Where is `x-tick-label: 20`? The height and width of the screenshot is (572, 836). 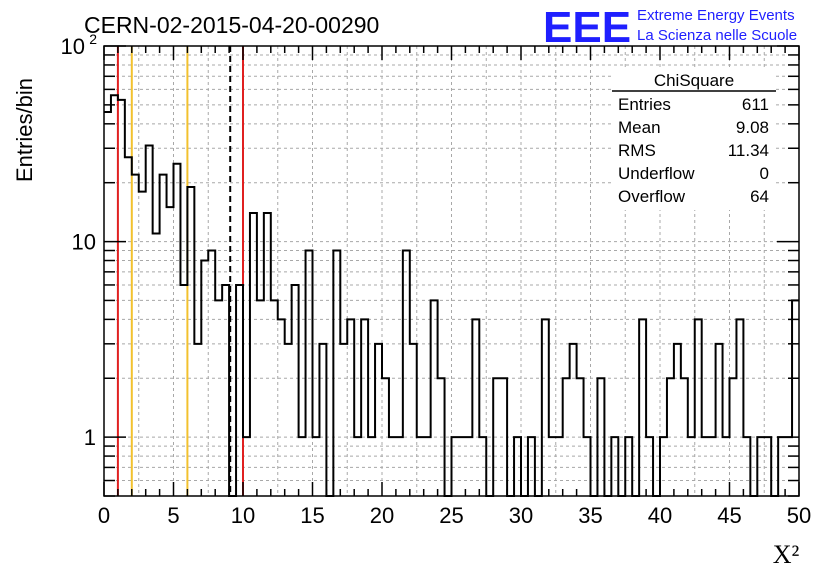
x-tick-label: 20 is located at coordinates (382, 515).